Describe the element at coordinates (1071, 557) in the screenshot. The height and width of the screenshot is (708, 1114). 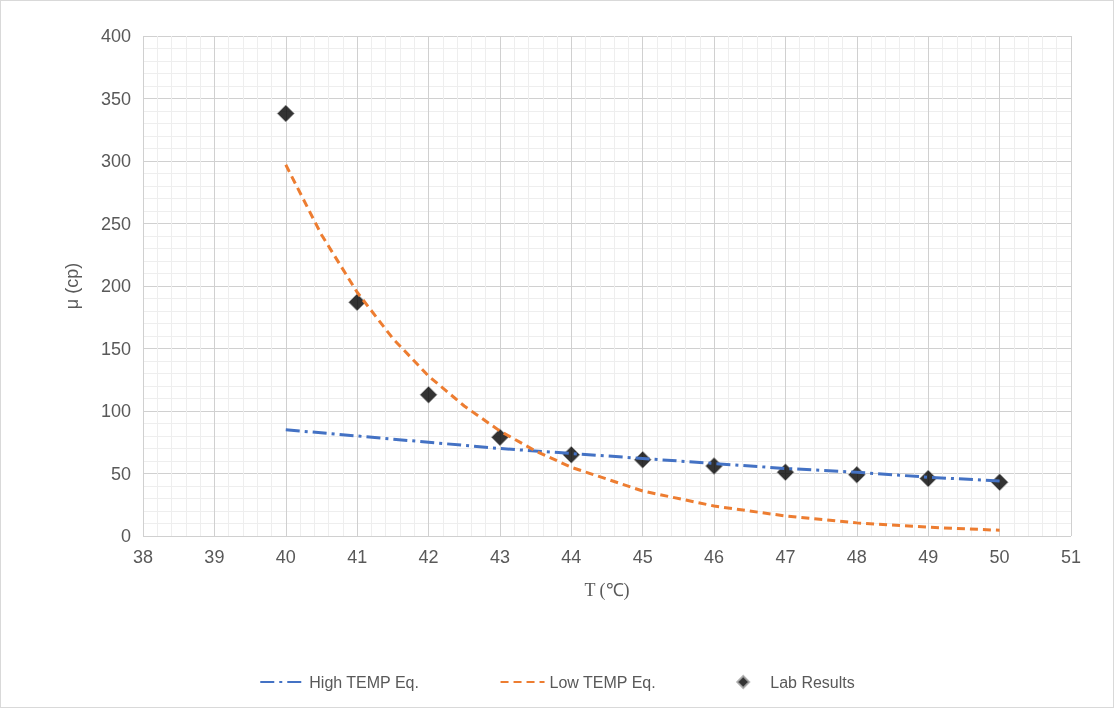
I see `x-tick-label: 51` at that location.